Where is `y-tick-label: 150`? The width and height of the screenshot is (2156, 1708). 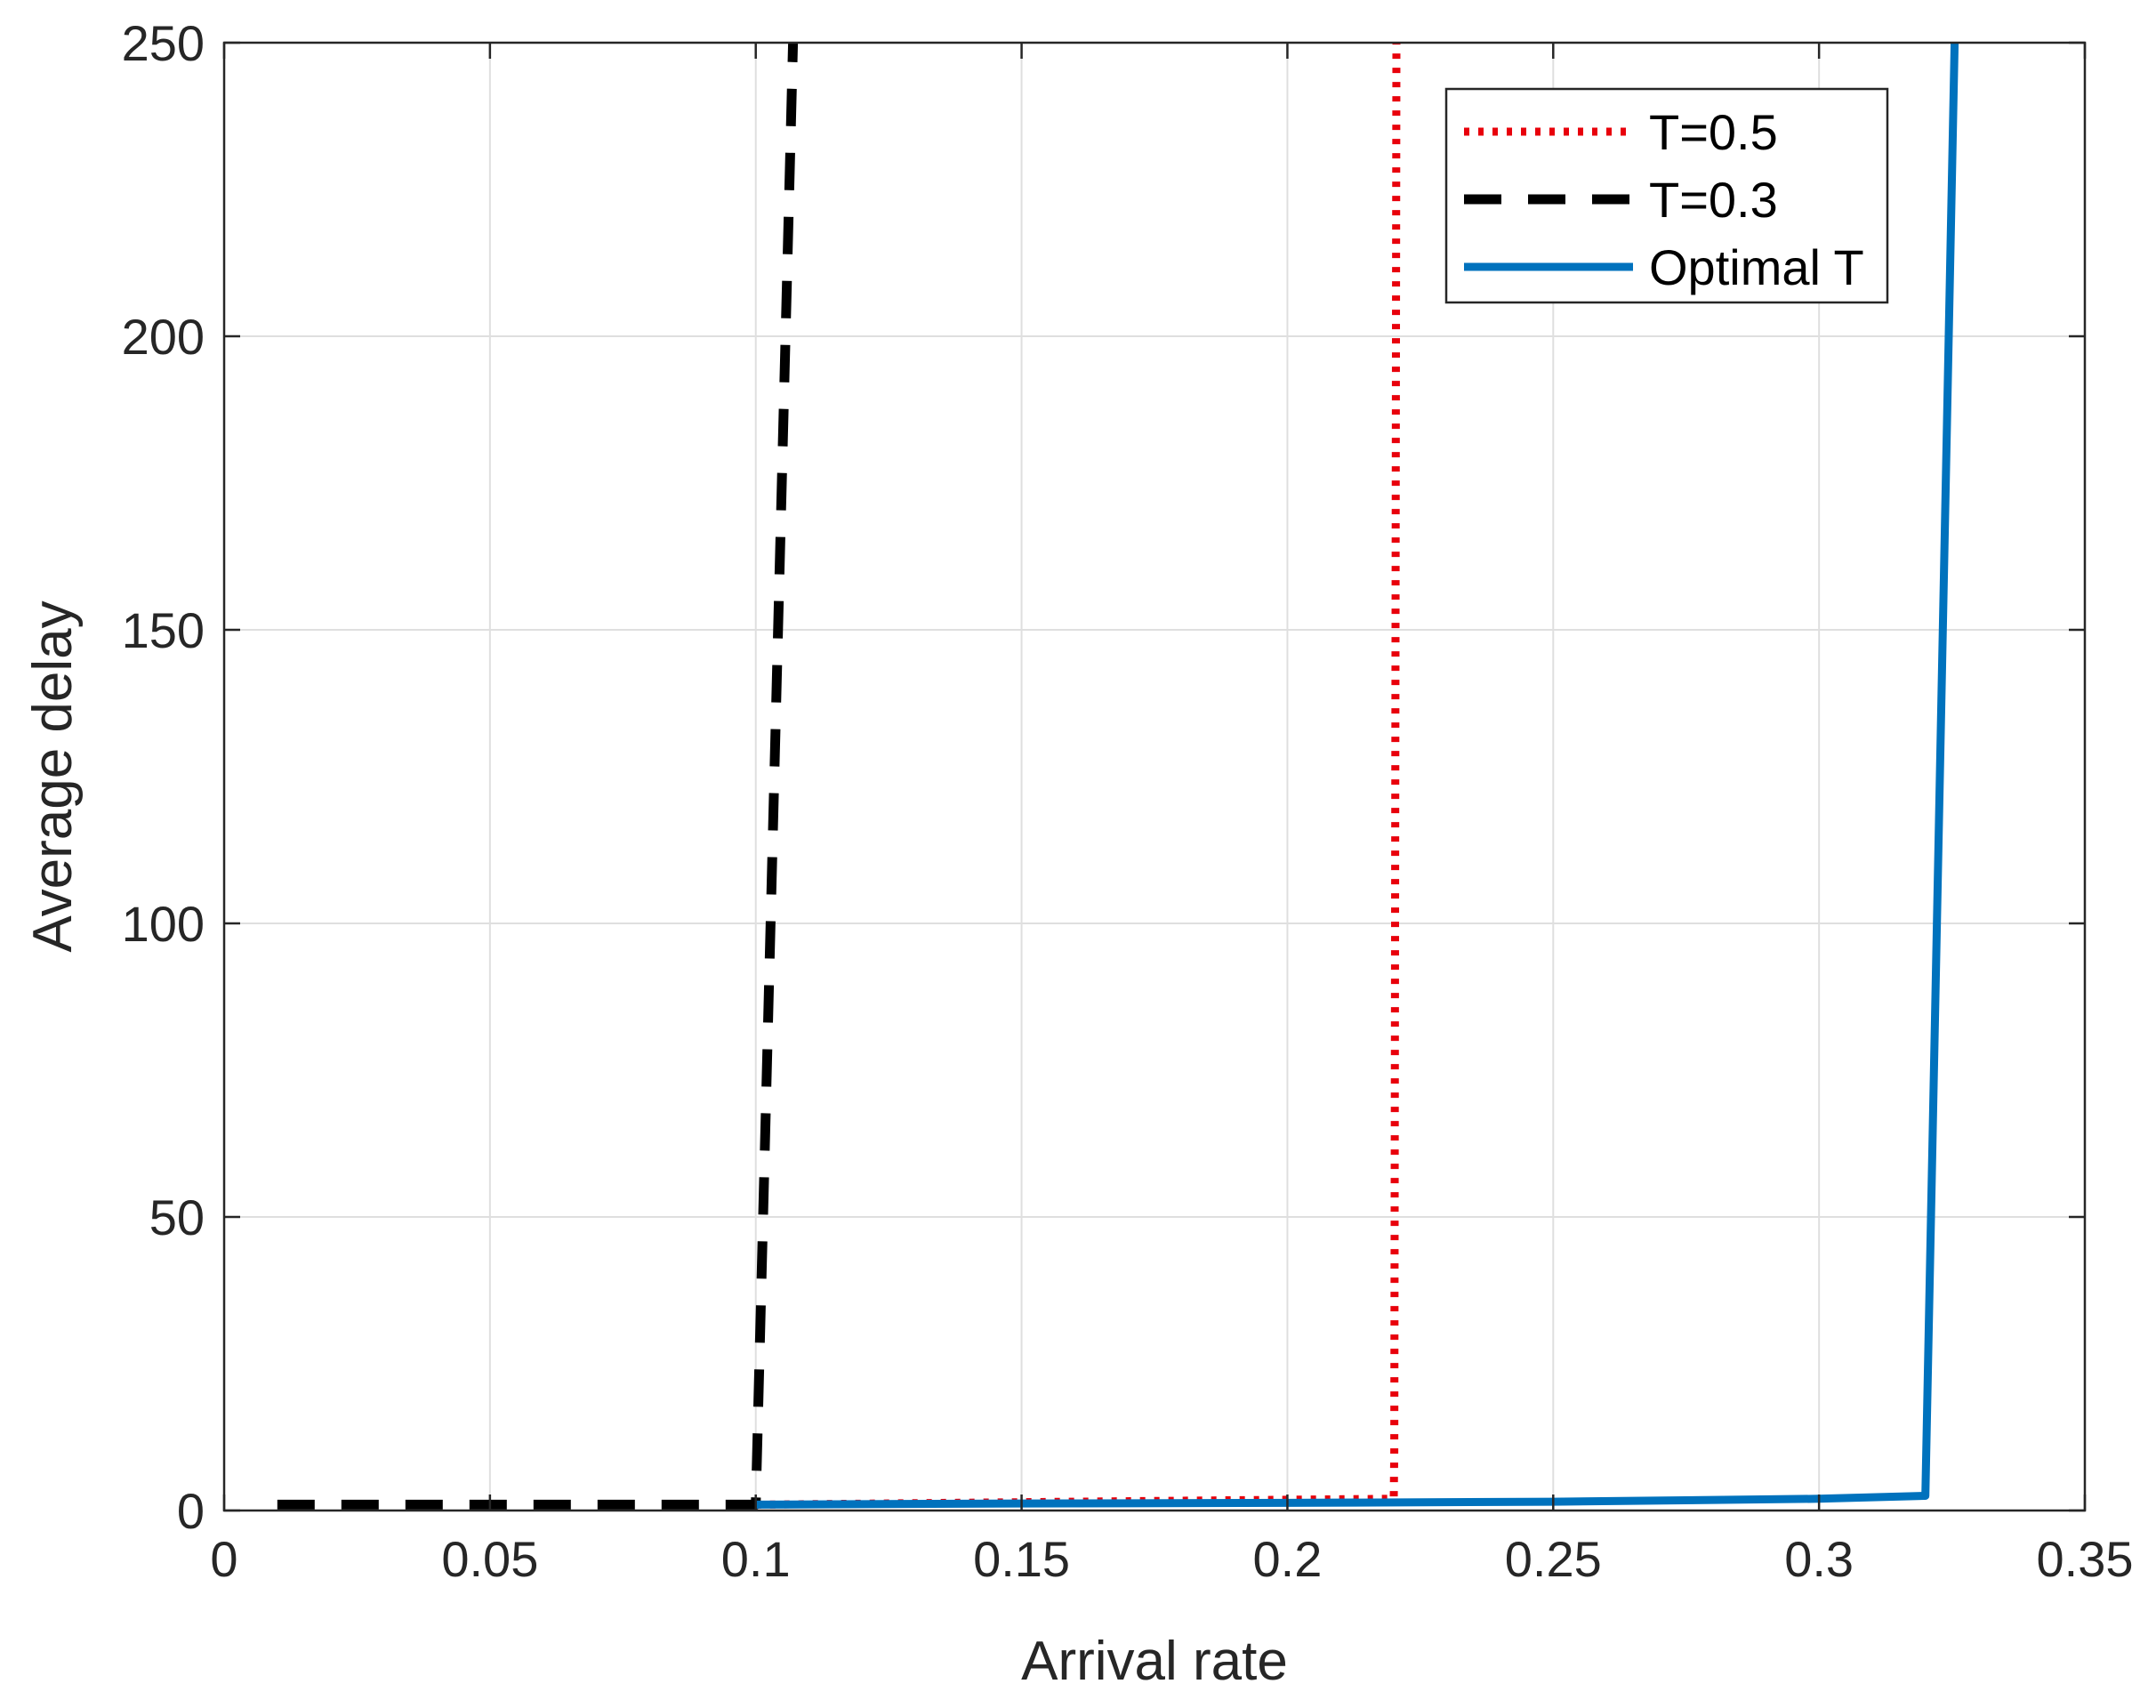 y-tick-label: 150 is located at coordinates (163, 630).